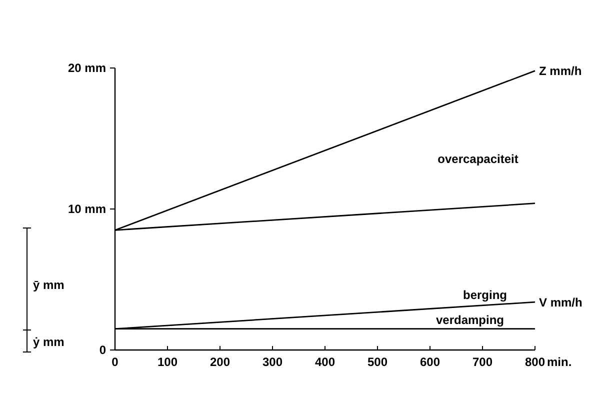 This screenshot has height=416, width=615. I want to click on x-tick-label: 200, so click(220, 362).